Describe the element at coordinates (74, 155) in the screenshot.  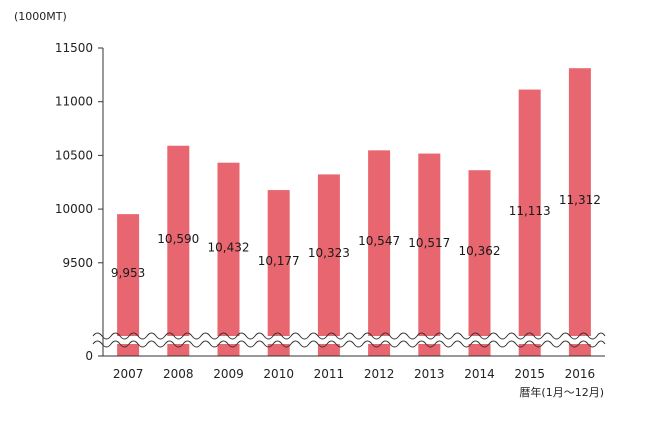
I see `y-tick-10500: 10500` at that location.